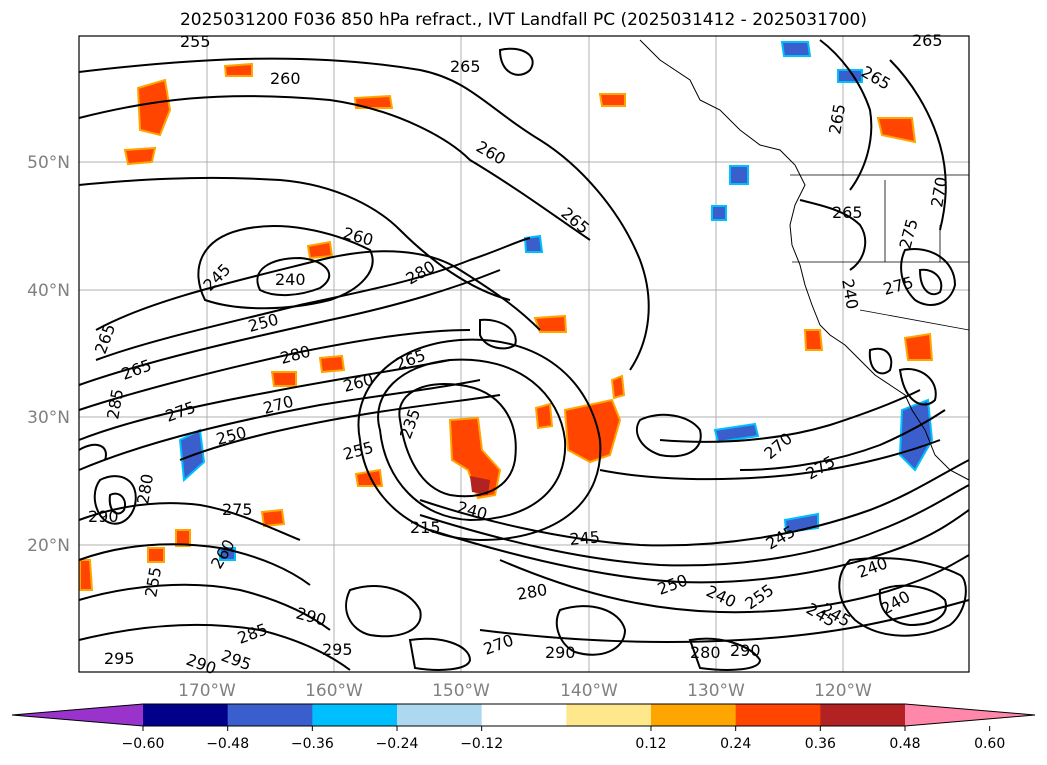 This screenshot has width=1047, height=765. Describe the element at coordinates (989, 744) in the screenshot. I see `colorbar-tick-label: 0.60` at that location.